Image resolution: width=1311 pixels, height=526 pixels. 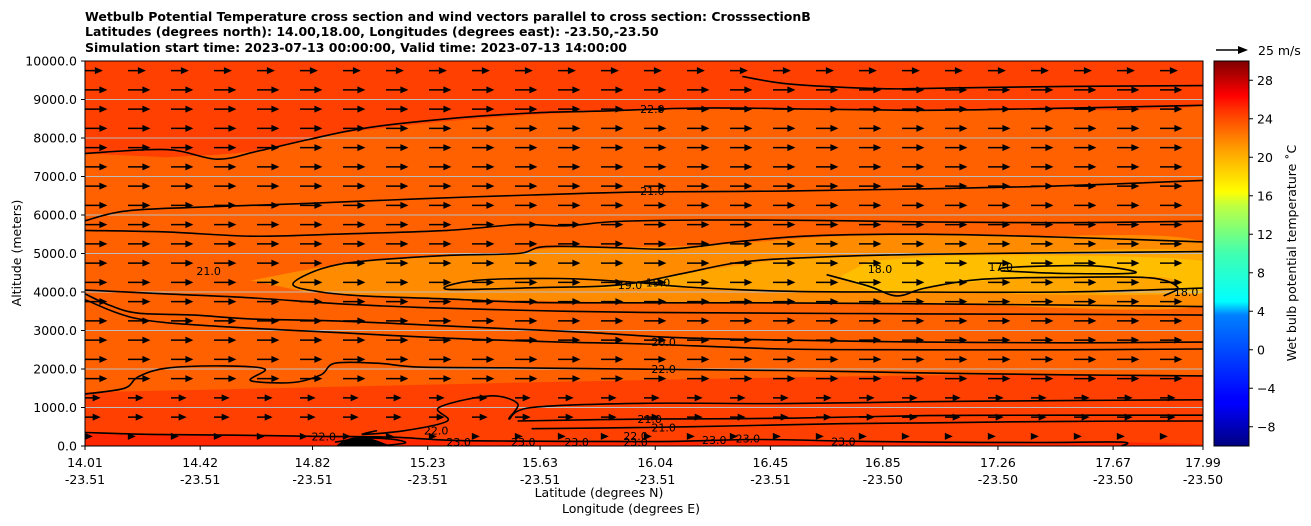 I want to click on contour-label: 21.0, so click(x=663, y=428).